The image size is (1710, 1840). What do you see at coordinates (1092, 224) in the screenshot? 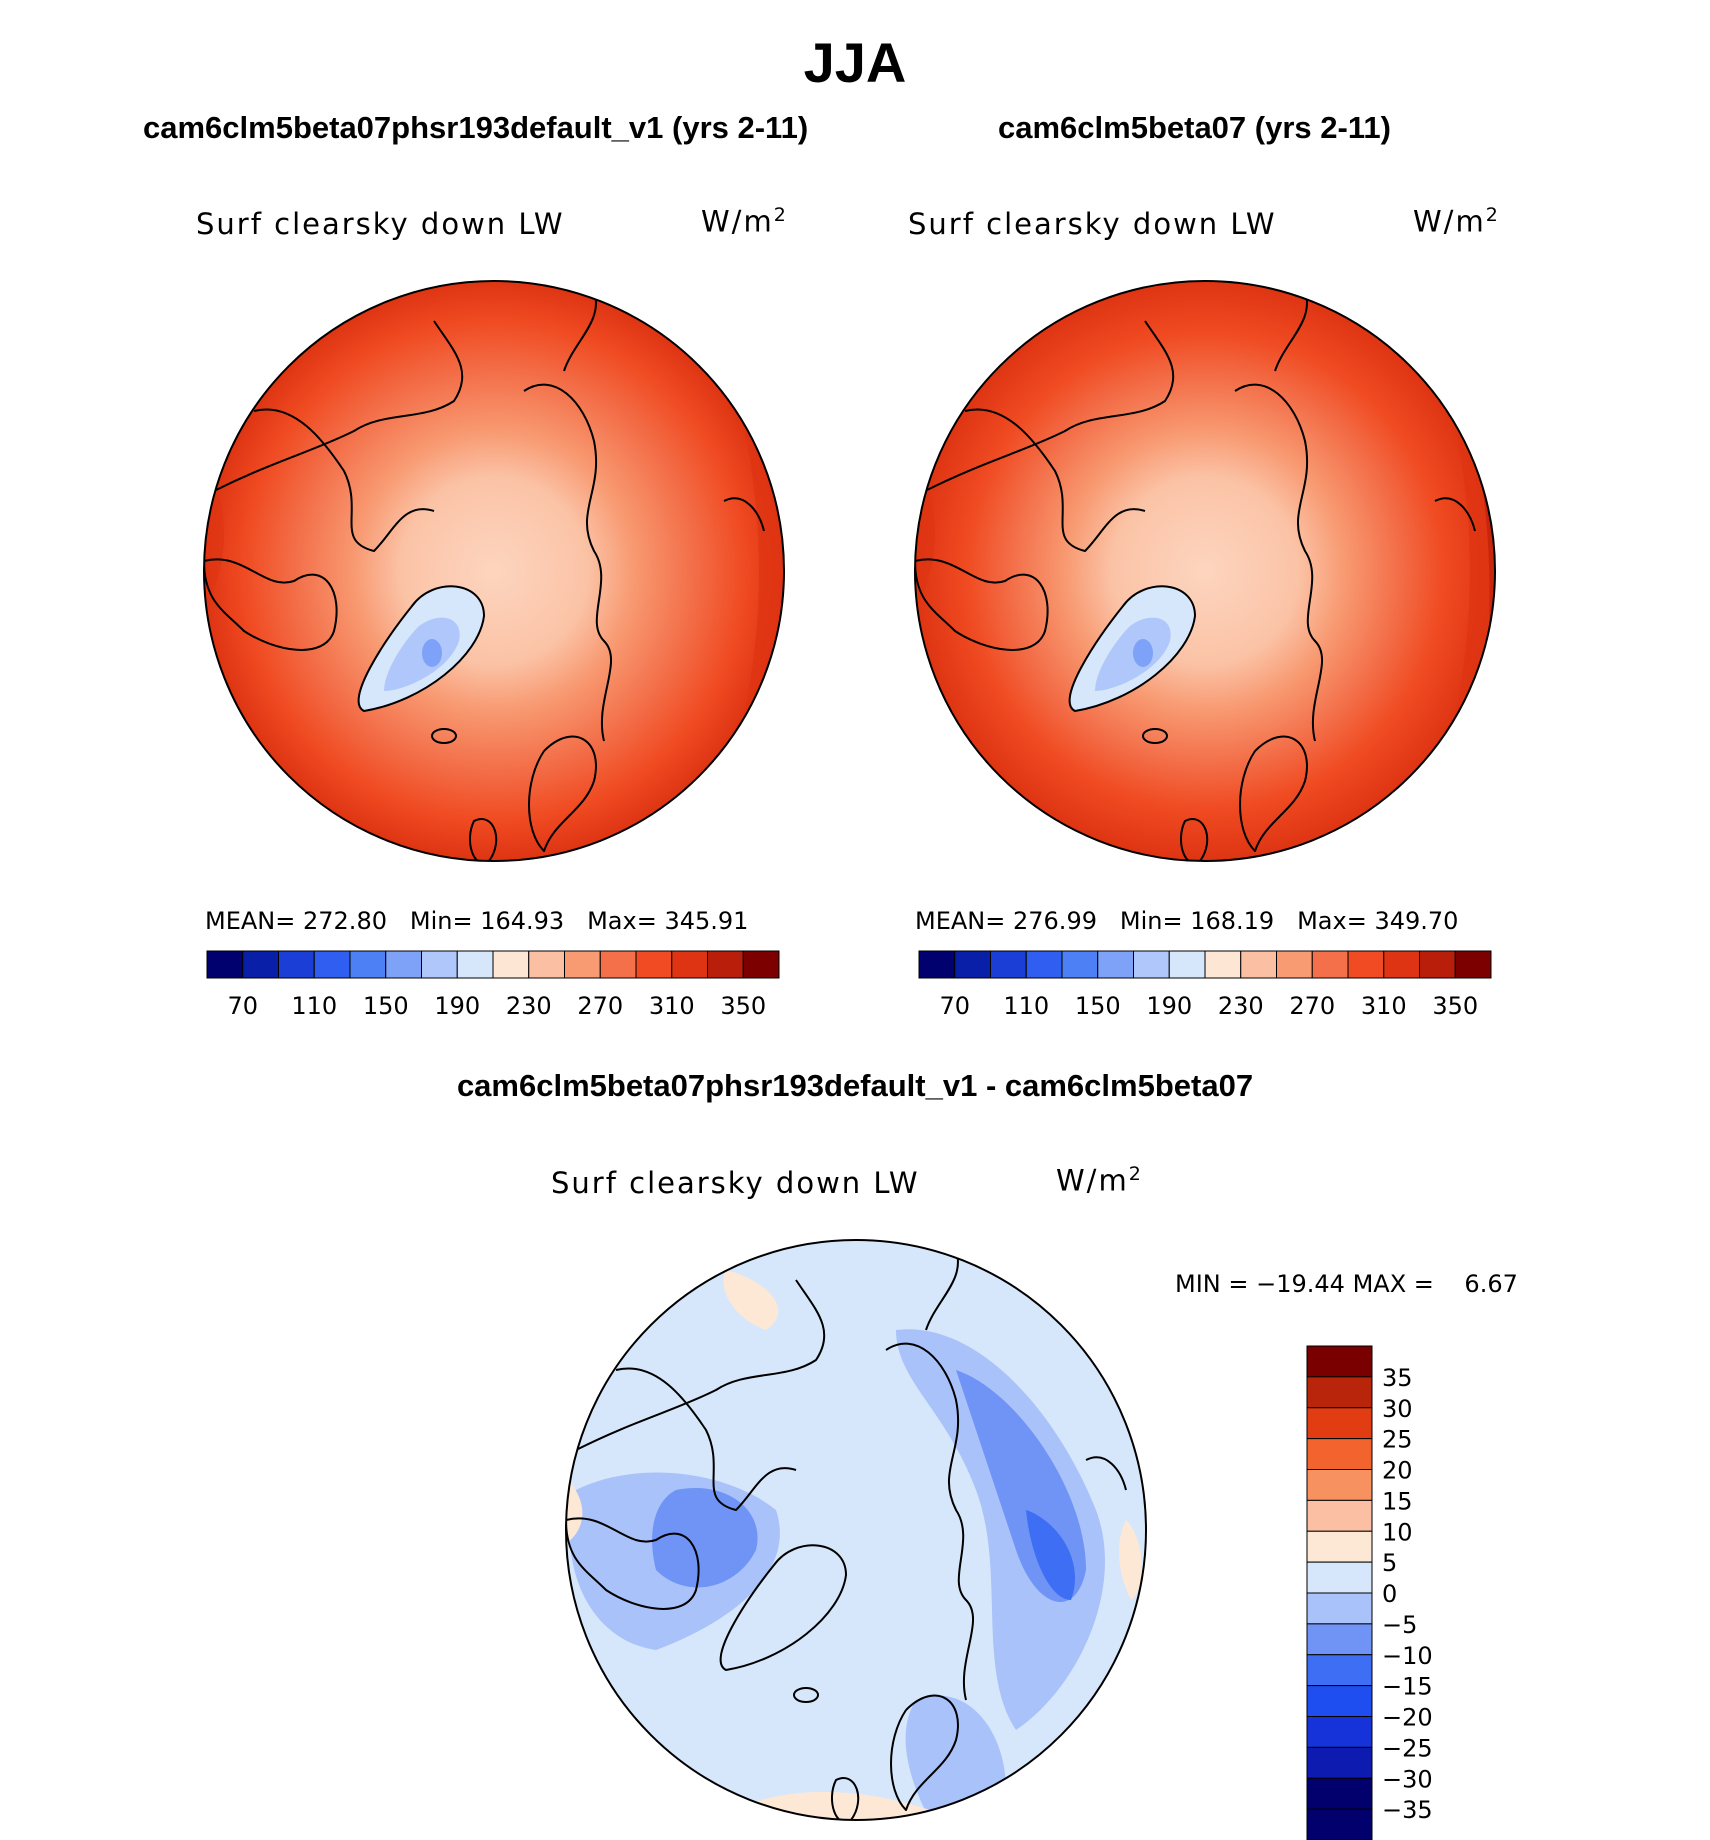
I see `panel-2-variable: Surf clearsky down LW` at bounding box center [1092, 224].